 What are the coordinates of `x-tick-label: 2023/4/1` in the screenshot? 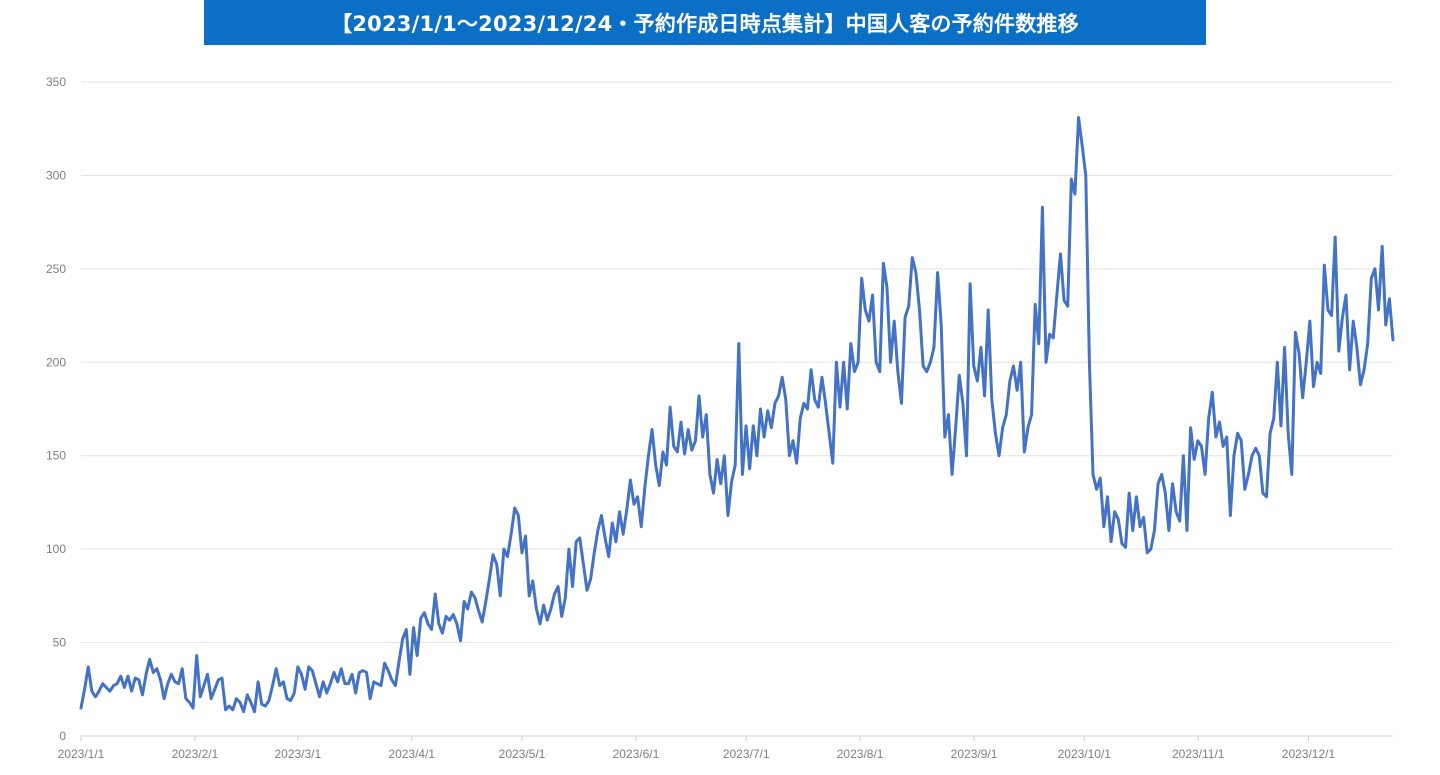 It's located at (411, 754).